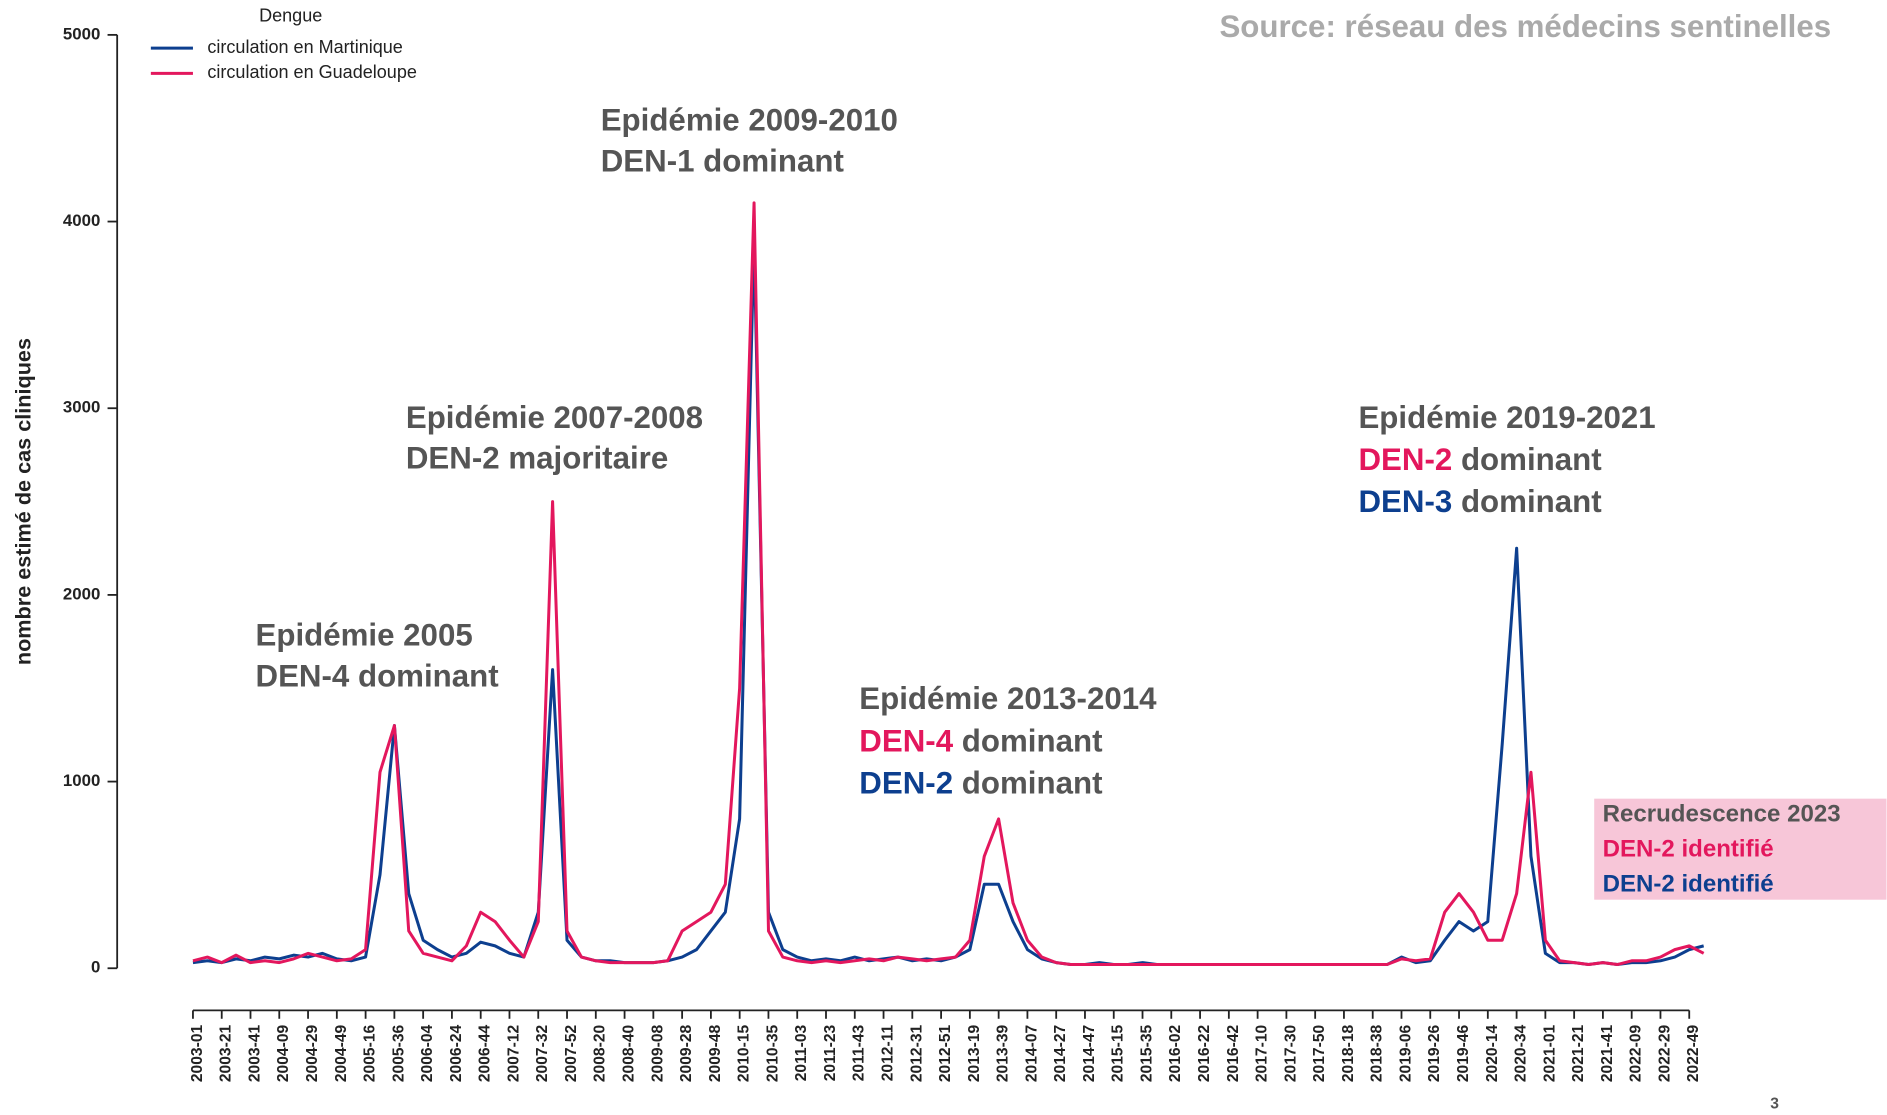 The height and width of the screenshot is (1115, 1887). I want to click on y-axis-label: nombre estimé de cas cliniques, so click(22, 501).